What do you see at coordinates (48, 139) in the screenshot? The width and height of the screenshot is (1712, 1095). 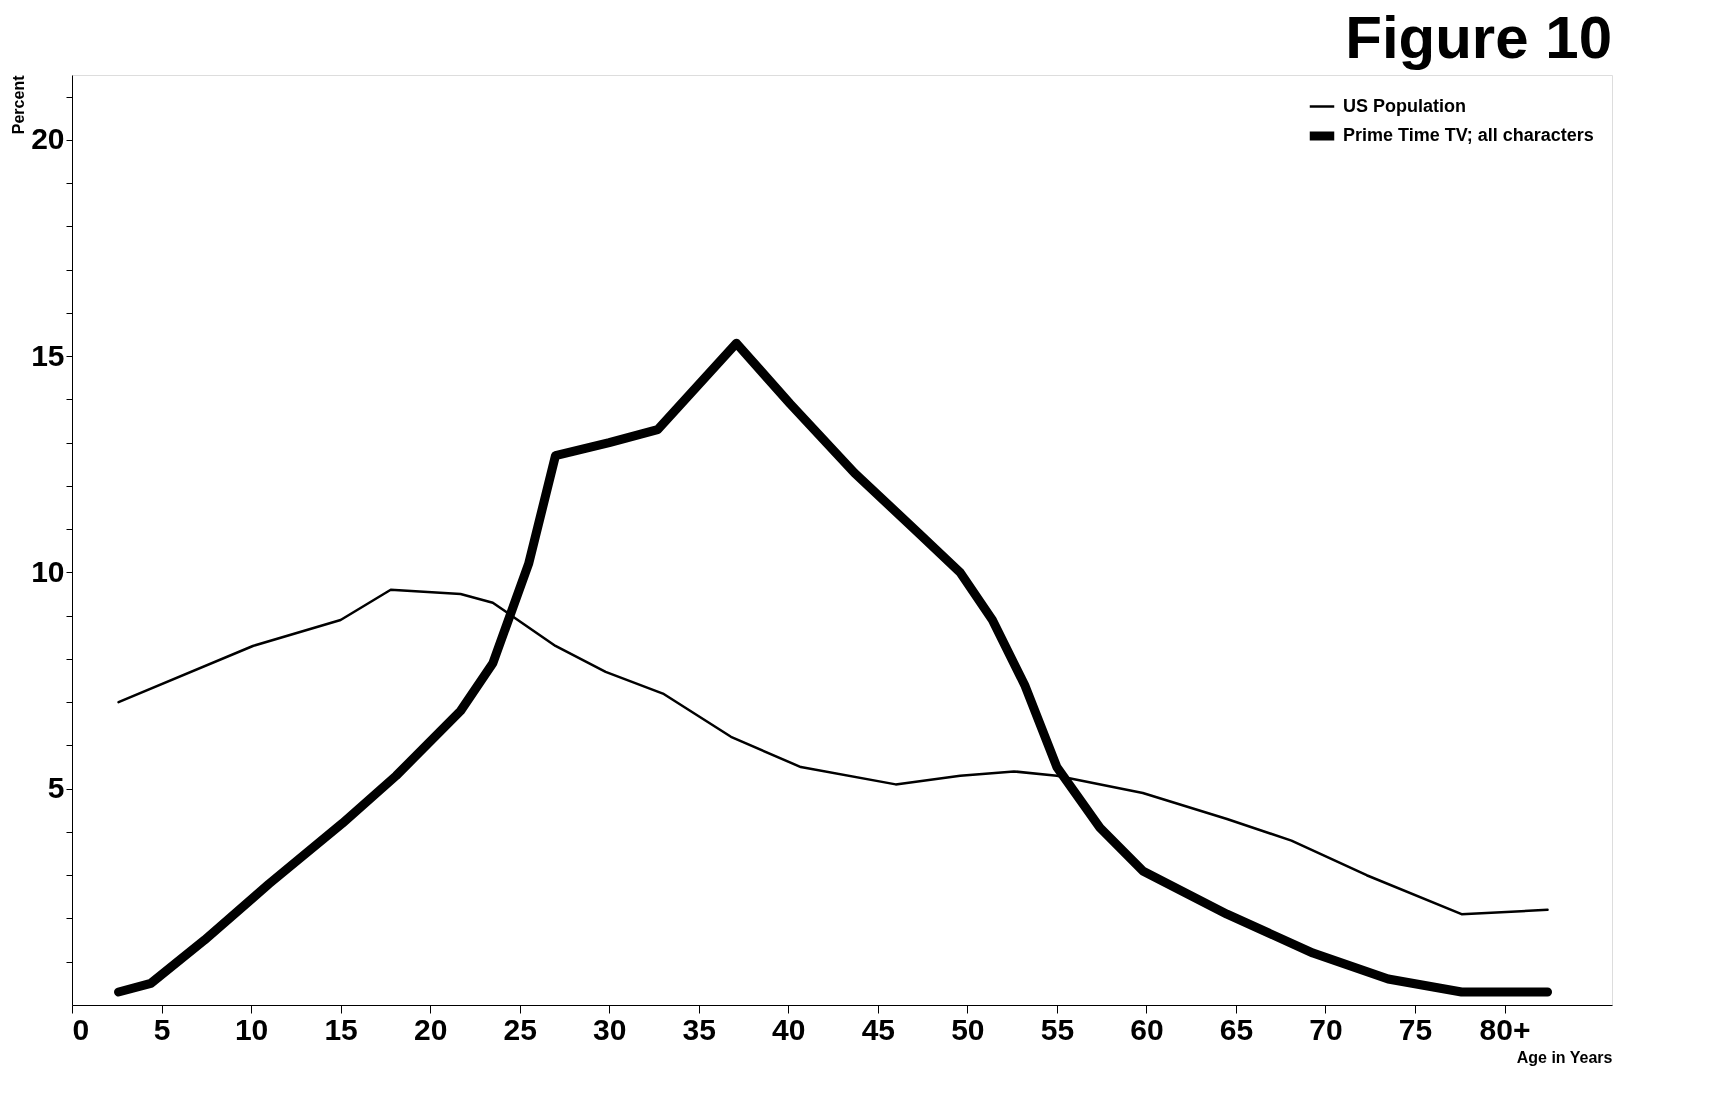 I see `y-tick-label: 20` at bounding box center [48, 139].